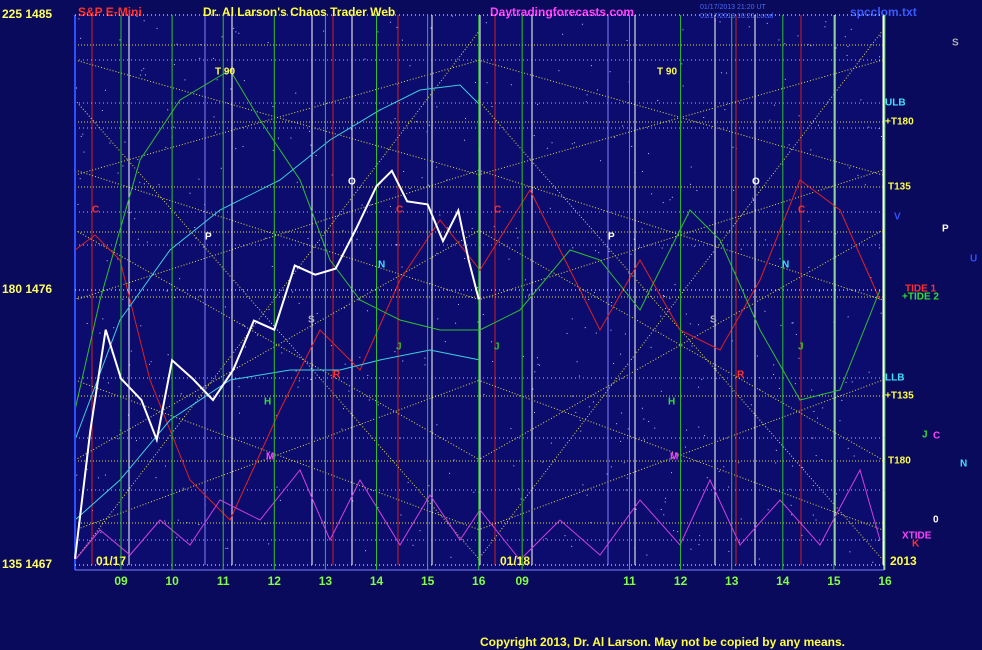 The image size is (982, 650). I want to click on symbol: S&P E-Mini, so click(110, 12).